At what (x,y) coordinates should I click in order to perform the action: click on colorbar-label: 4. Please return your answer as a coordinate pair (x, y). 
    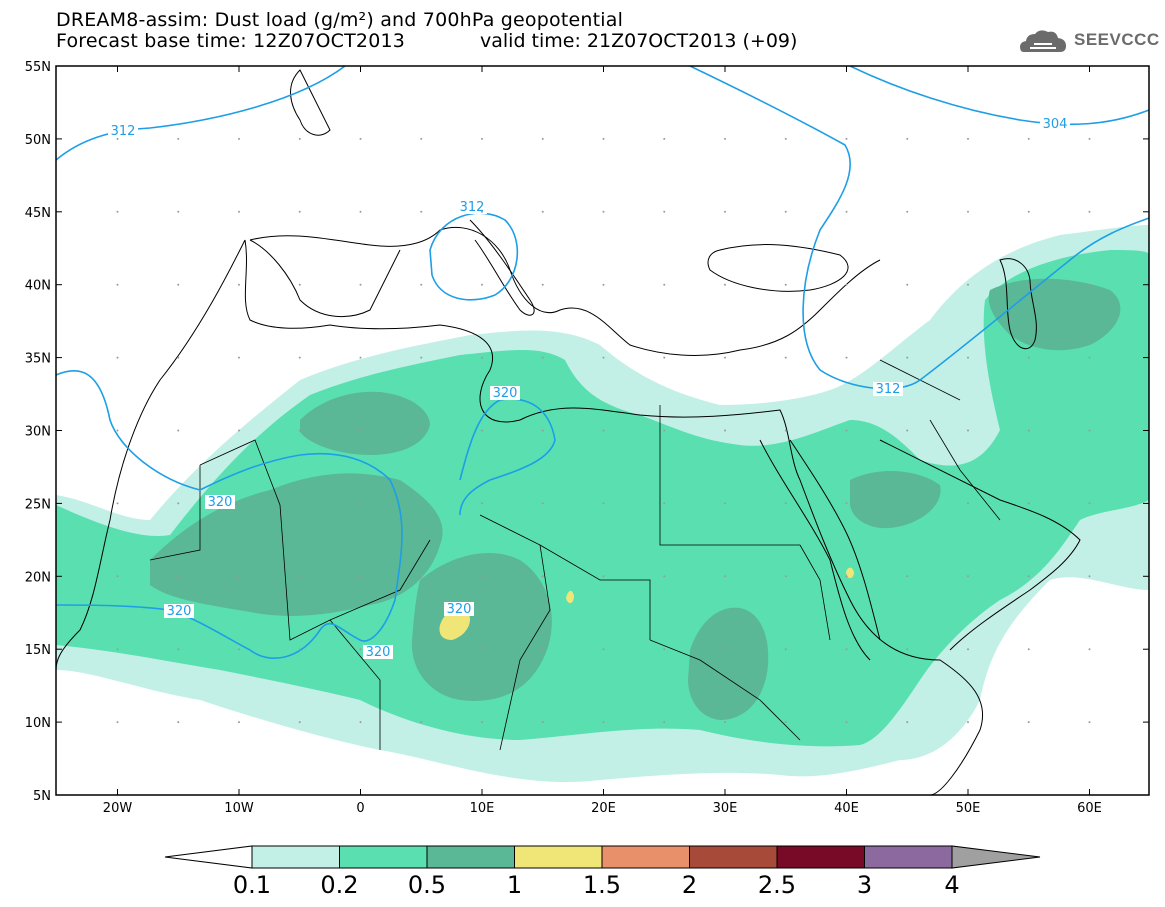
    Looking at the image, I should click on (951, 885).